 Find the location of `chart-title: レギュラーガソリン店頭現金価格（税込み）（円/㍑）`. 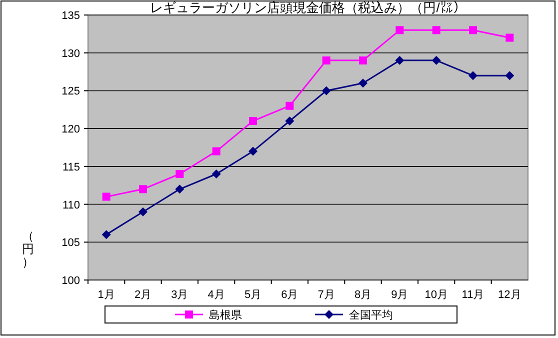

chart-title: レギュラーガソリン店頭現金価格（税込み）（円/㍑） is located at coordinates (308, 7).